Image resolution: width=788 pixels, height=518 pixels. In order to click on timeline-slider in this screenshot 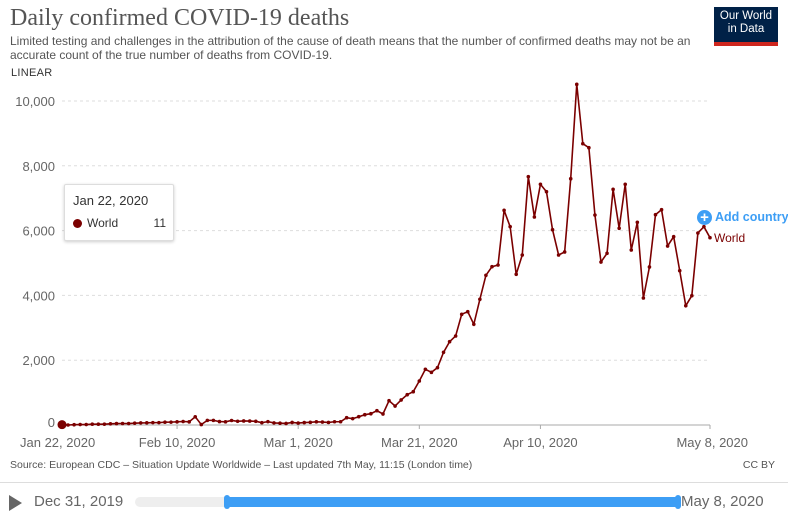, I will do `click(408, 502)`.